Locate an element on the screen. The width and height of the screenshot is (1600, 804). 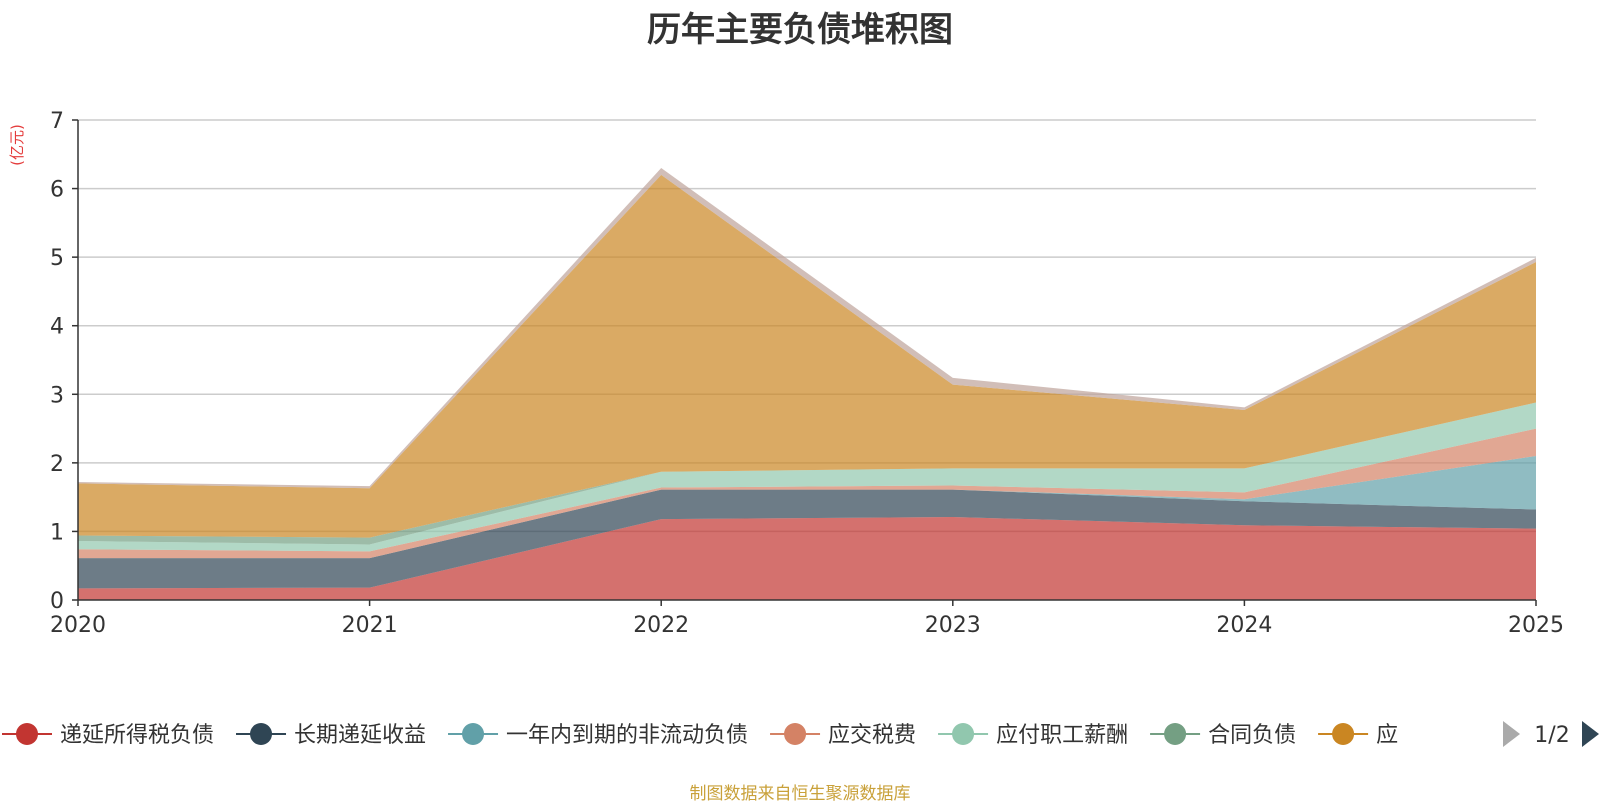
legend-label-1: 长期递延收益 is located at coordinates (360, 735).